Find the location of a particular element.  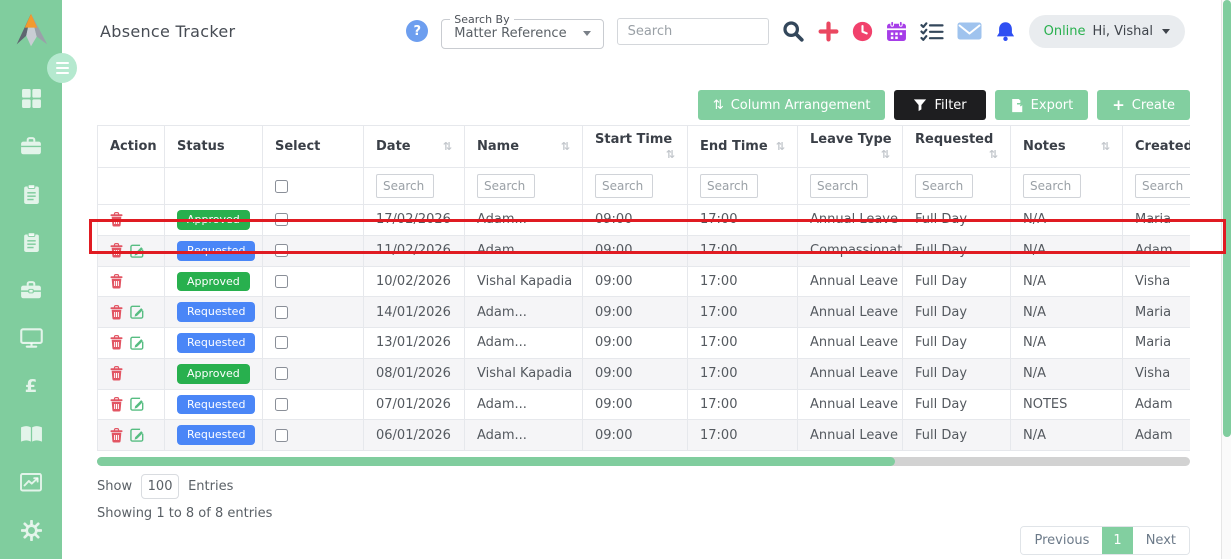

create-button: + Create is located at coordinates (1143, 105).